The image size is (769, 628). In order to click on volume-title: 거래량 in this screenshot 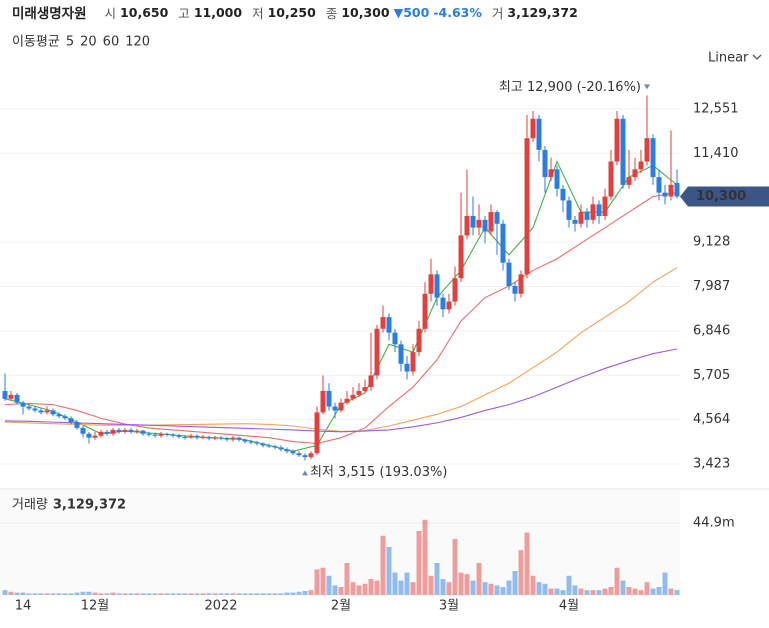, I will do `click(30, 505)`.